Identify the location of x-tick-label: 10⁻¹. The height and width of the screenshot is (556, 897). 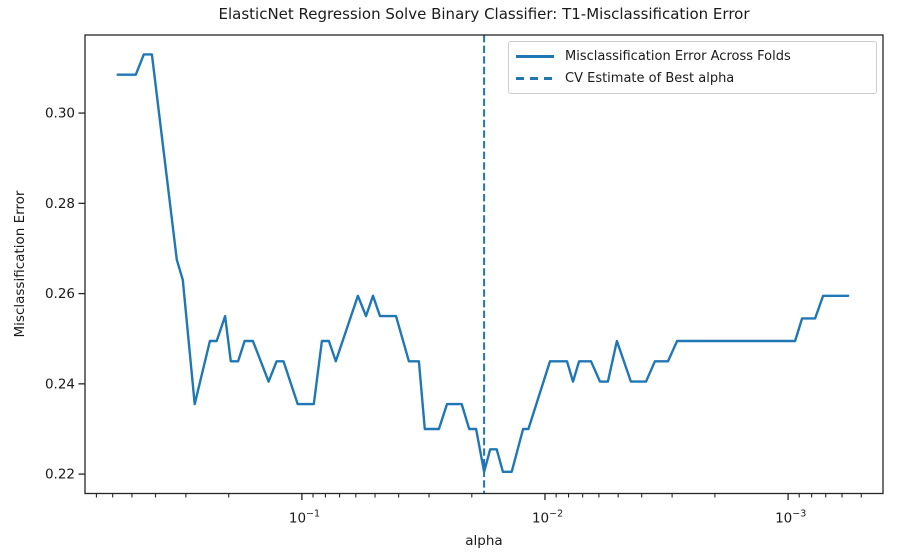
(304, 518).